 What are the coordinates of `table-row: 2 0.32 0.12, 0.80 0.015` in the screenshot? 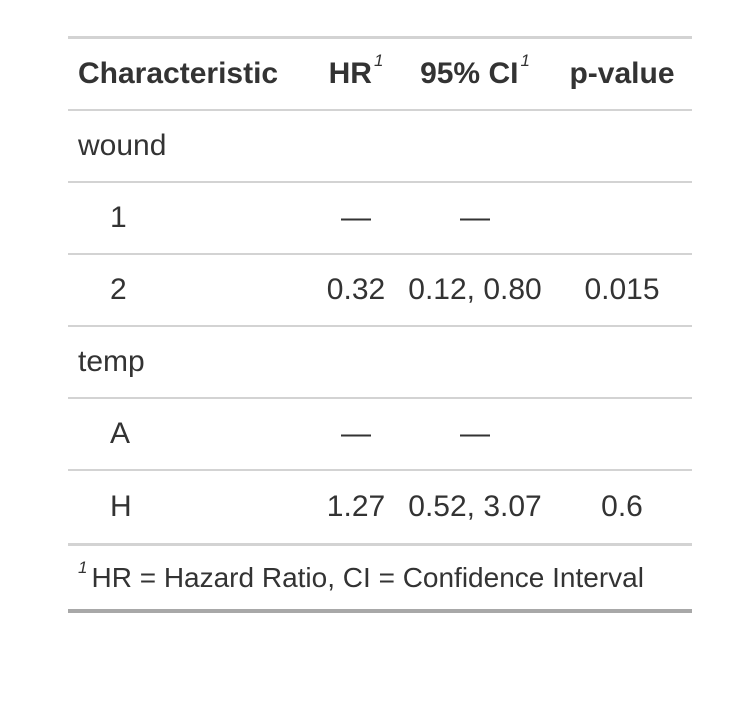 It's located at (380, 291).